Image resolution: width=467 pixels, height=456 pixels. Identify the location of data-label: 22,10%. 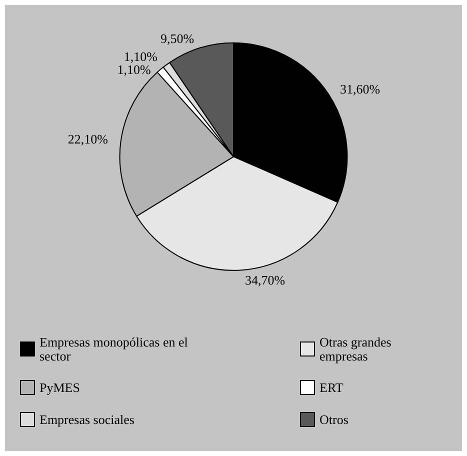
(88, 139).